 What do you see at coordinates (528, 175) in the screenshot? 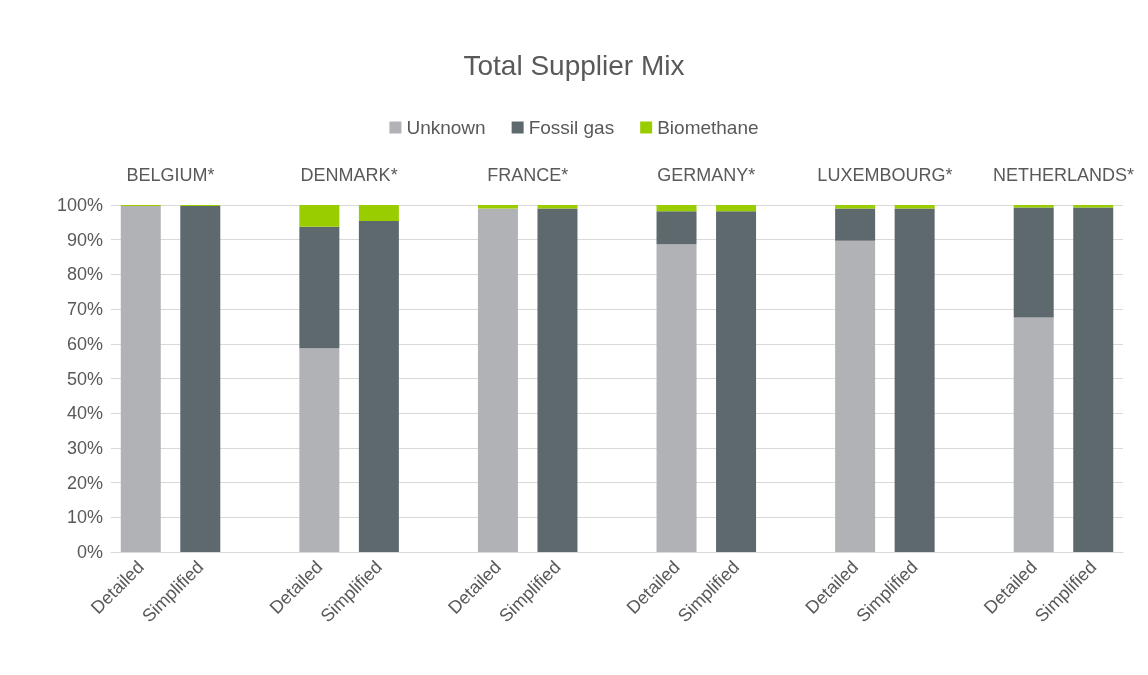
I see `text: FRANCE*` at bounding box center [528, 175].